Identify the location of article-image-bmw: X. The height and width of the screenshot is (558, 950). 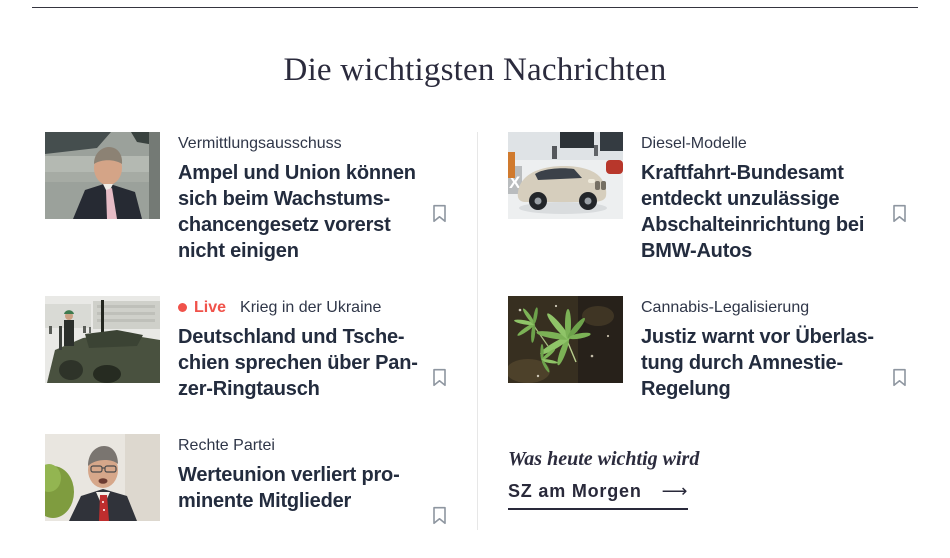
(565, 175).